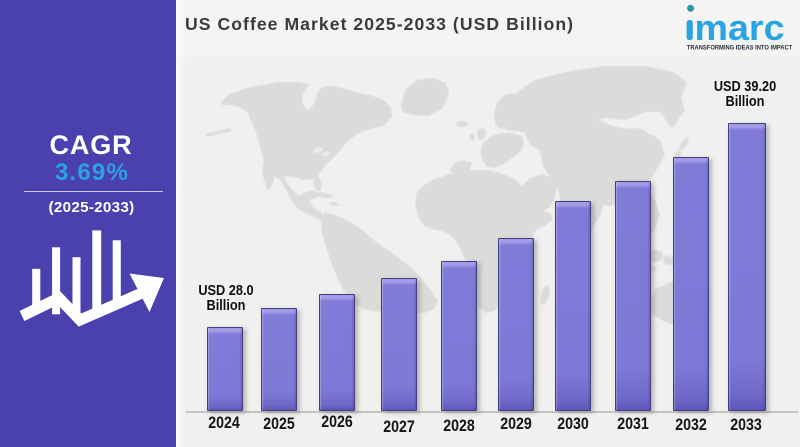 The width and height of the screenshot is (800, 447). What do you see at coordinates (740, 27) in the screenshot?
I see `svg-text: marc` at bounding box center [740, 27].